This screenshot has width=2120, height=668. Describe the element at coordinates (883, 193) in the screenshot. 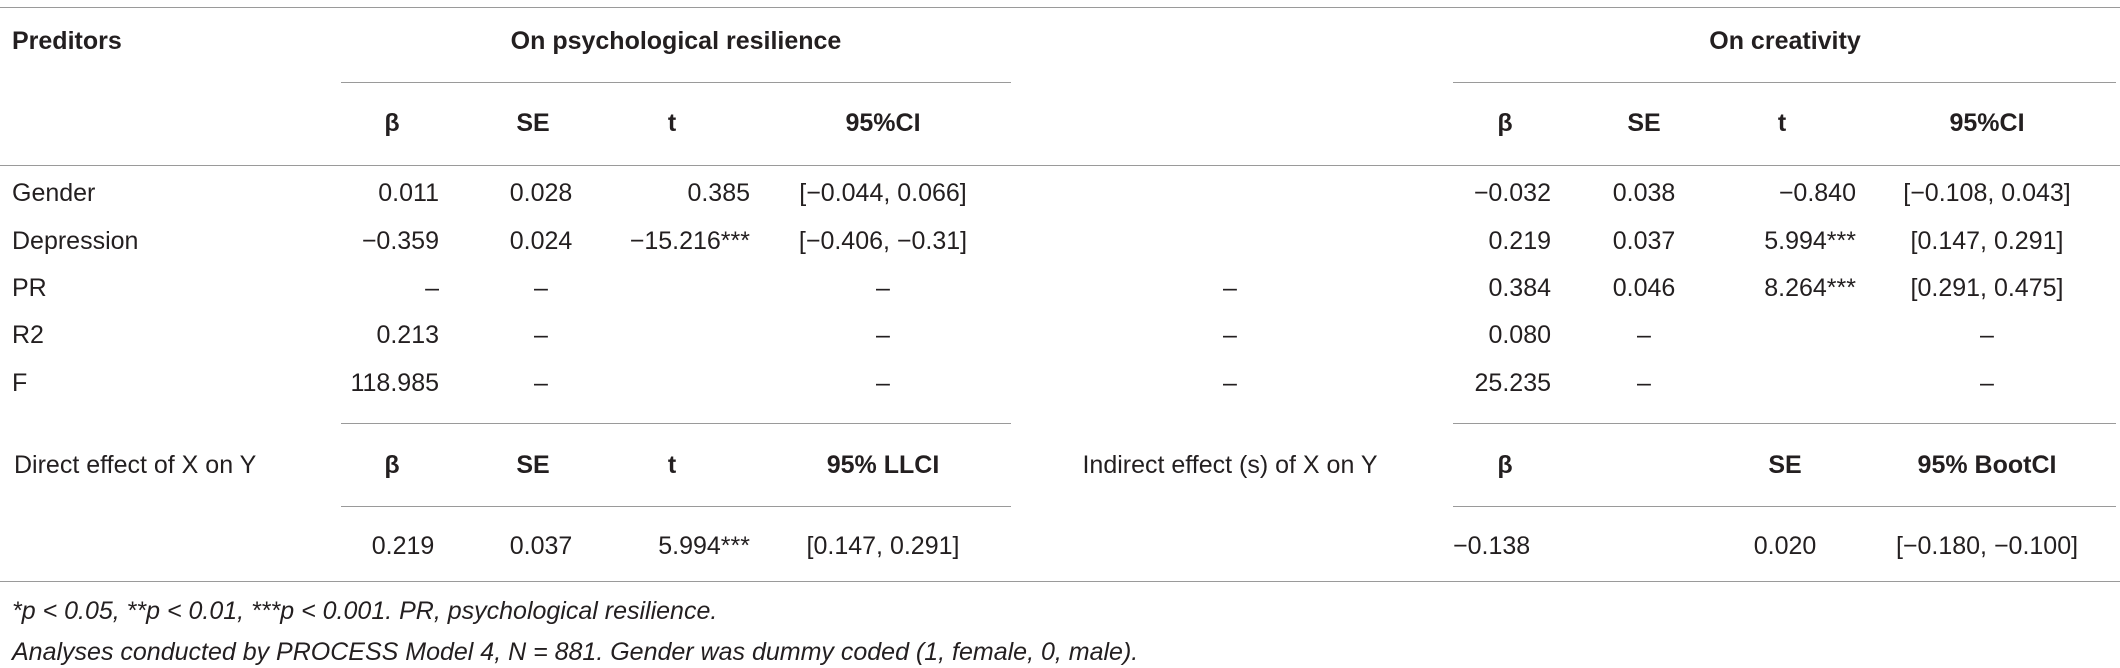

I see `cell: [−0.044, 0.066]` at that location.